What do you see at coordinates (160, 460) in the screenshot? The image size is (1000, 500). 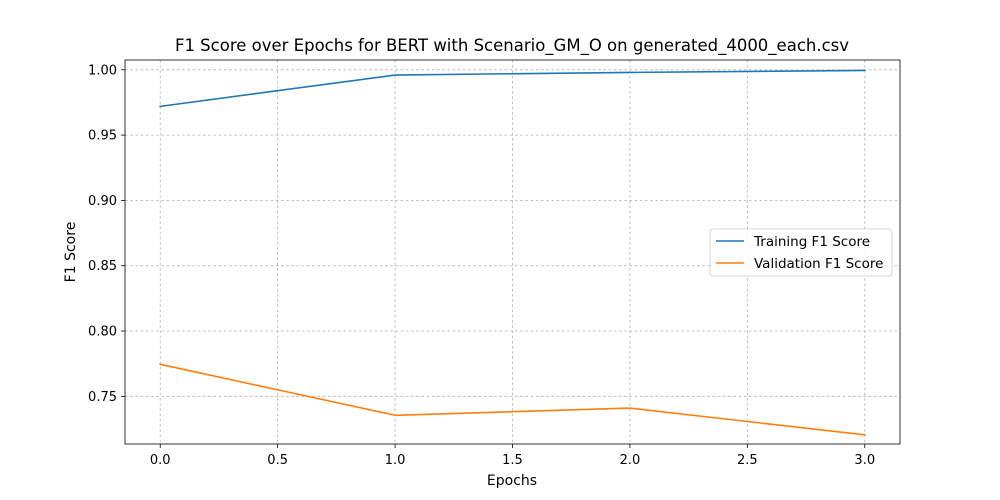 I see `x-tick-label: 0.0` at bounding box center [160, 460].